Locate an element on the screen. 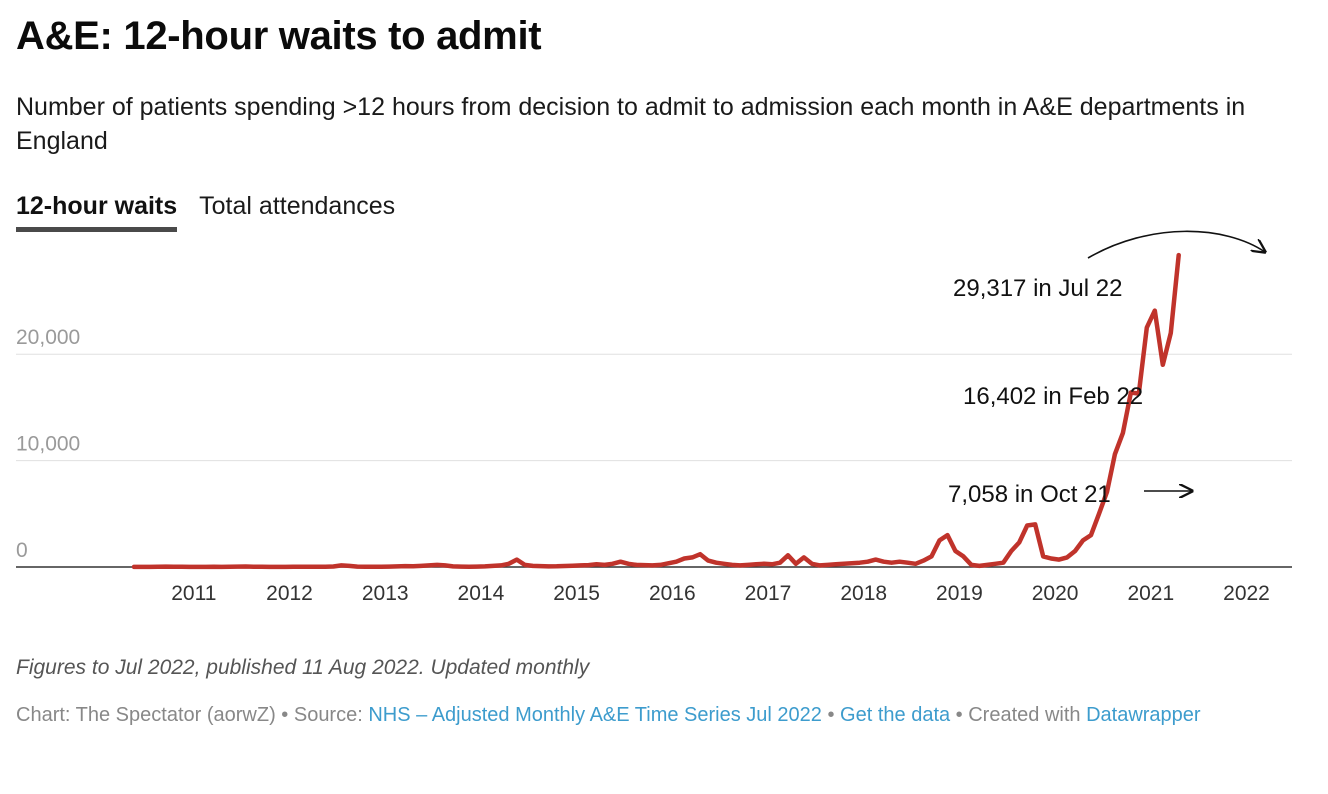  x-tick-label: 2014 is located at coordinates (481, 593).